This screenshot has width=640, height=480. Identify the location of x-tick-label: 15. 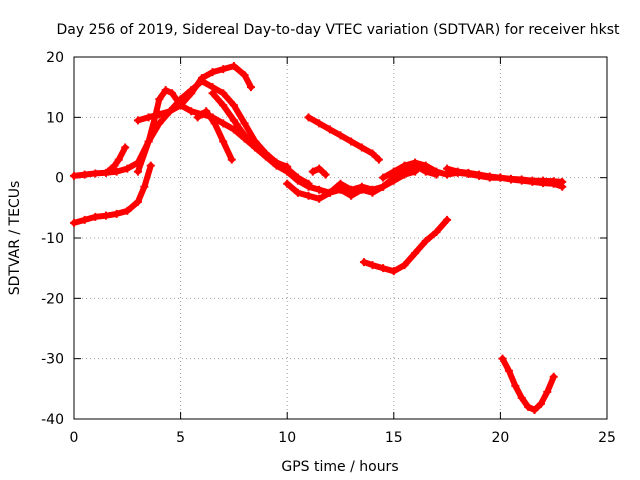
(394, 438).